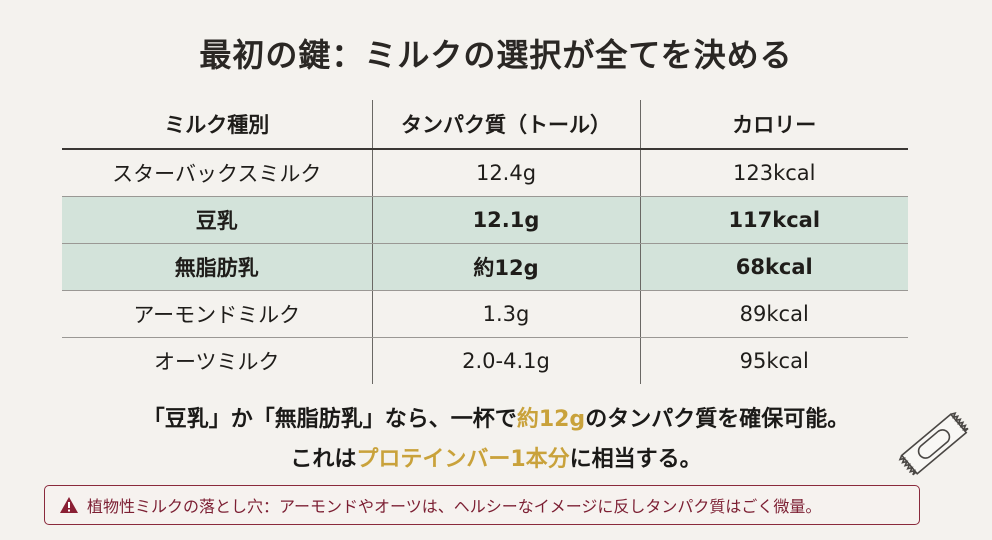 This screenshot has height=540, width=992. I want to click on summary-line-1: 「豆乳」か「無脂肪乳」なら、一杯で約12gのタンパク質を確保可能。, so click(496, 420).